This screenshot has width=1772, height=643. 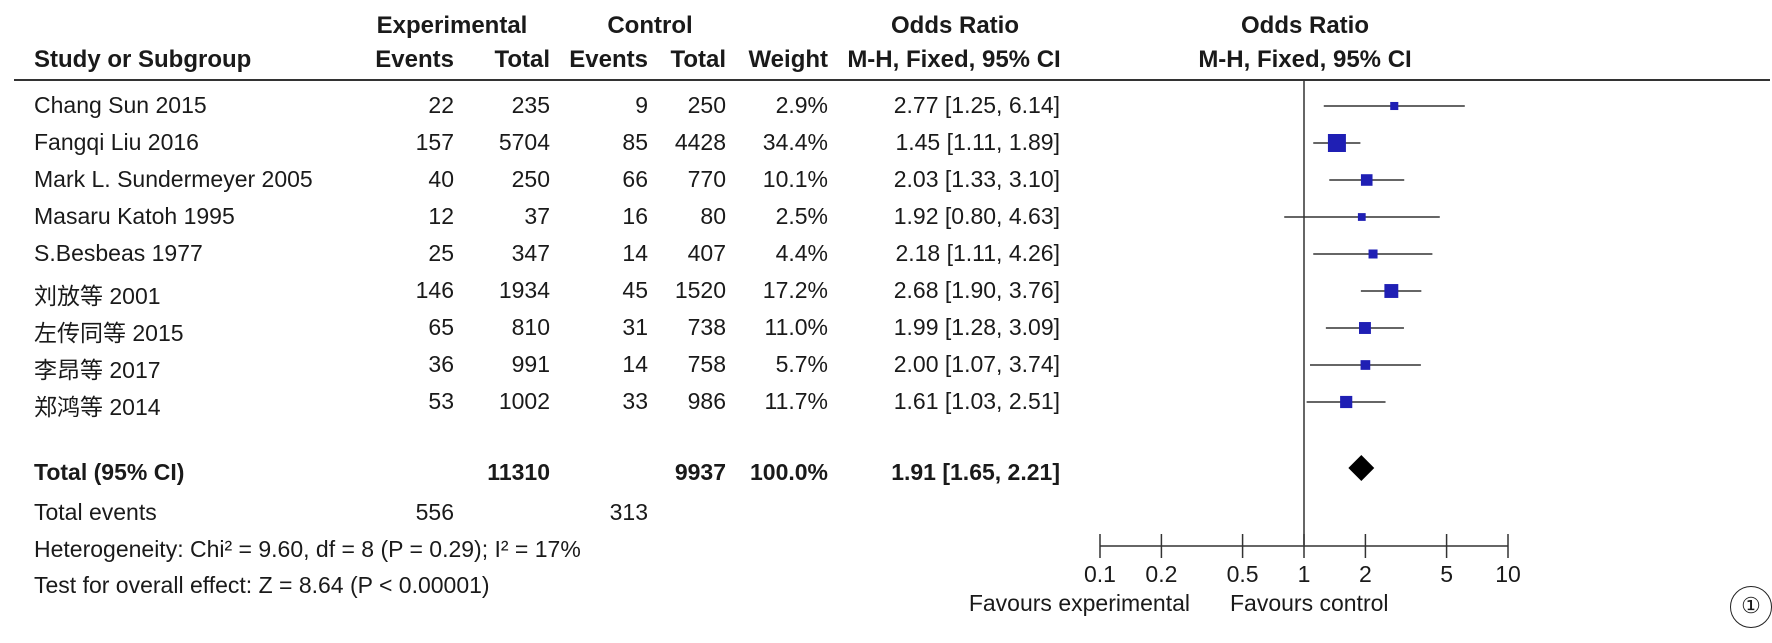 What do you see at coordinates (976, 401) in the screenshot?
I see `or-ci-value: 1.61 [1.03, 2.51]` at bounding box center [976, 401].